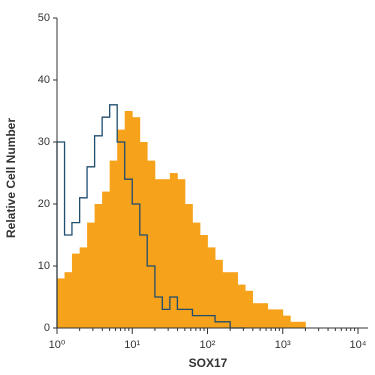  Describe the element at coordinates (283, 345) in the screenshot. I see `x-tick-label: 10³` at that location.